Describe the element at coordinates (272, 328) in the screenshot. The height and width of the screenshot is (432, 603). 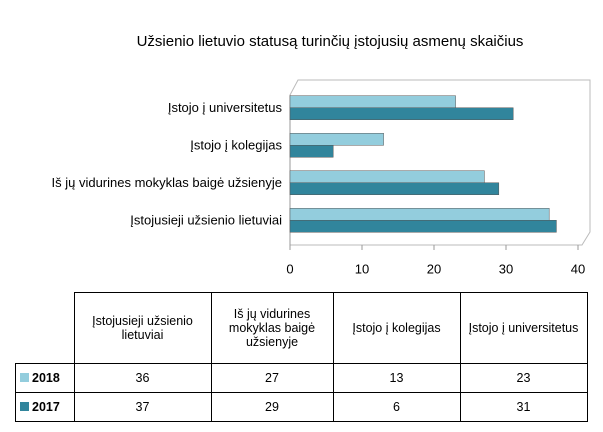
I see `header-cell: Iš jų vidurines mokyklas baigė užsienyje` at that location.